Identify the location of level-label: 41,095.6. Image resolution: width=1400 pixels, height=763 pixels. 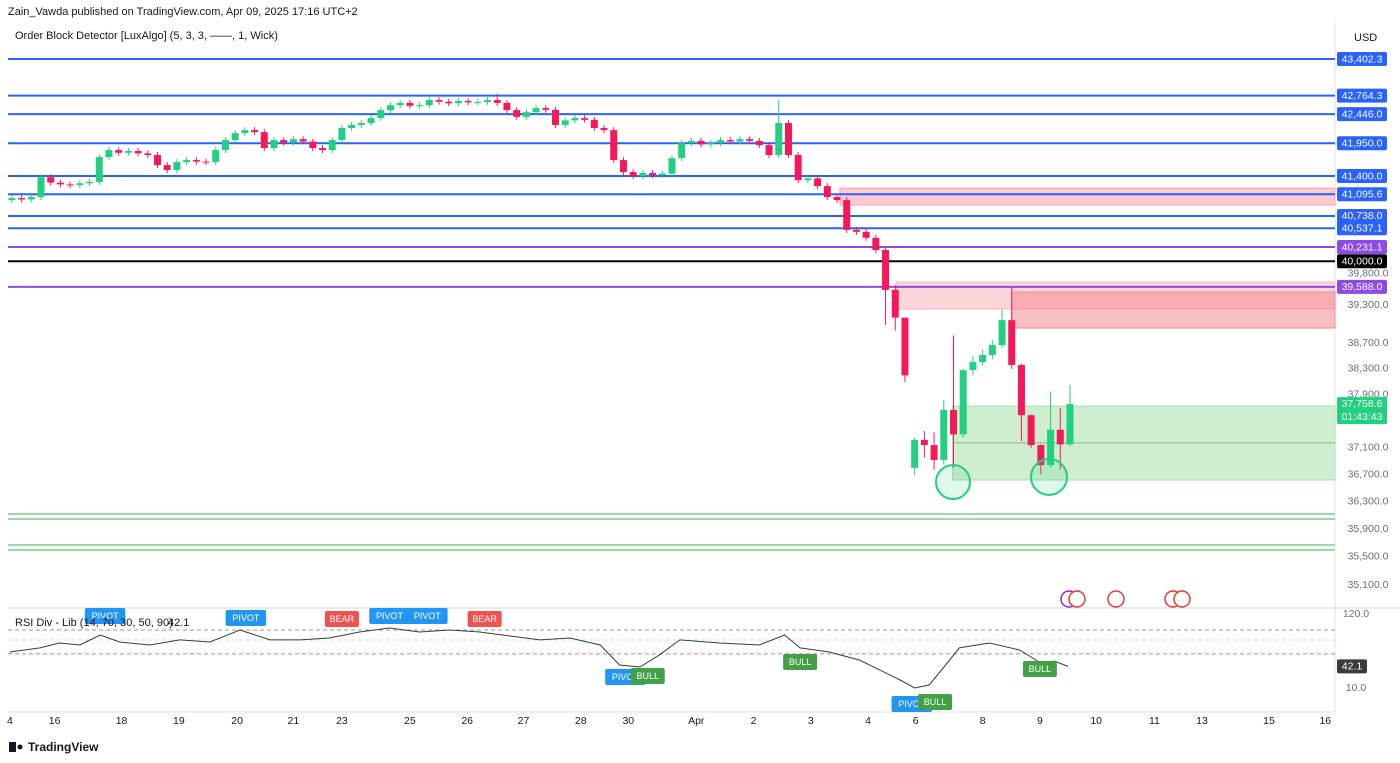
(1362, 195).